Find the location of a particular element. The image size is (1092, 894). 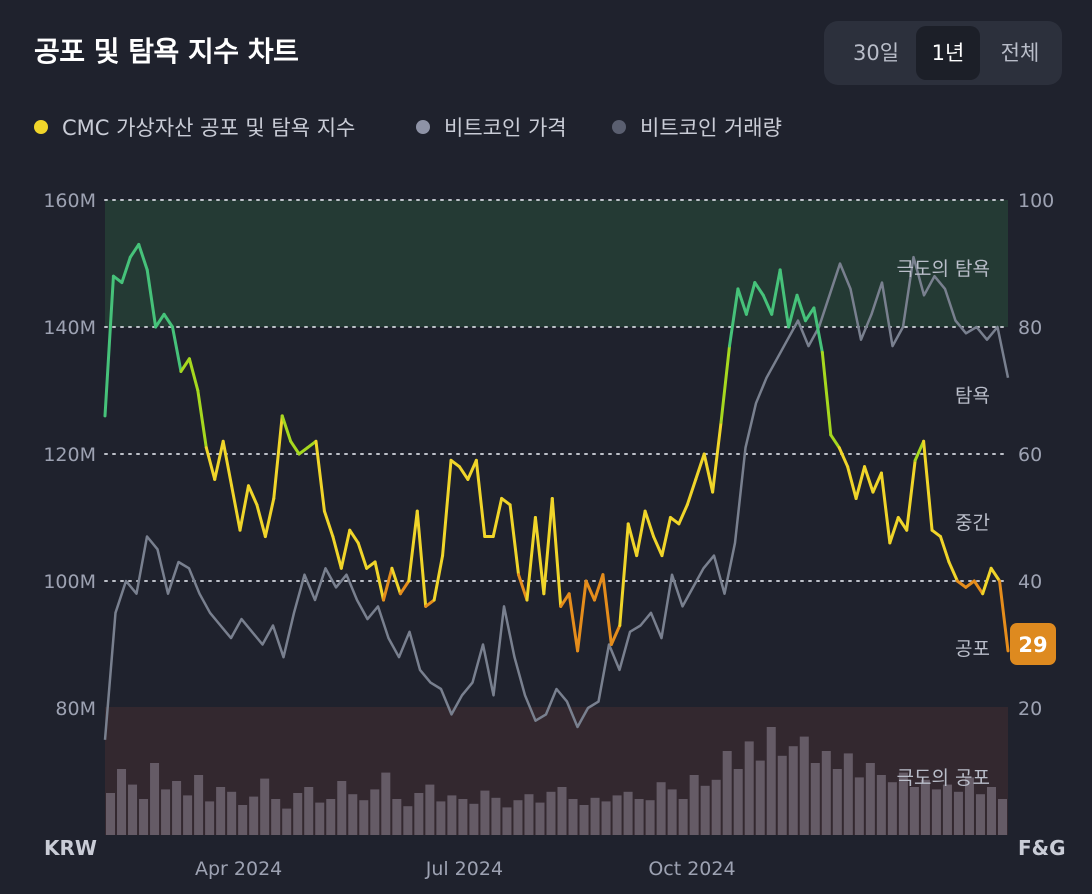

page-title: 공포 및 탐욕 지수 차트 is located at coordinates (166, 51).